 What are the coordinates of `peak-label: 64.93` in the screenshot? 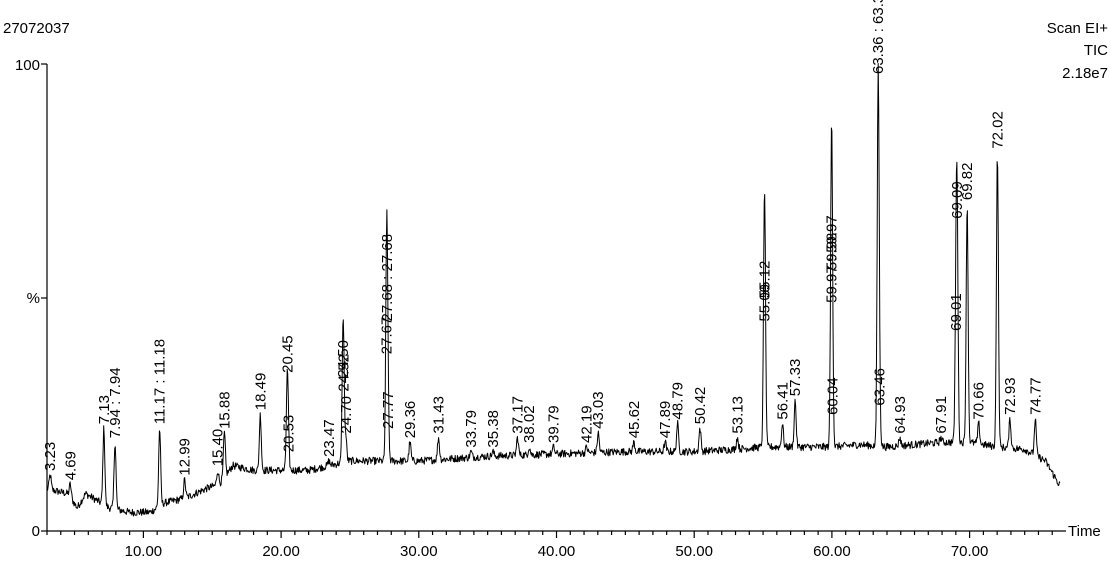 It's located at (900, 415).